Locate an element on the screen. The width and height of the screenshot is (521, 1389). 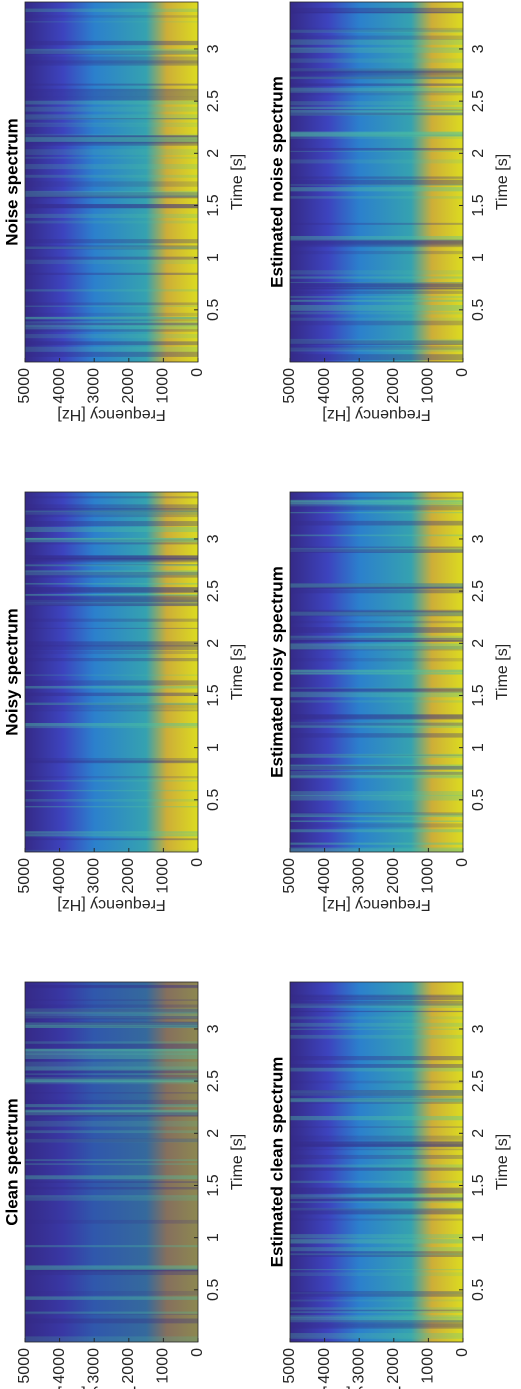
x-tick-label: 3 is located at coordinates (213, 1028).